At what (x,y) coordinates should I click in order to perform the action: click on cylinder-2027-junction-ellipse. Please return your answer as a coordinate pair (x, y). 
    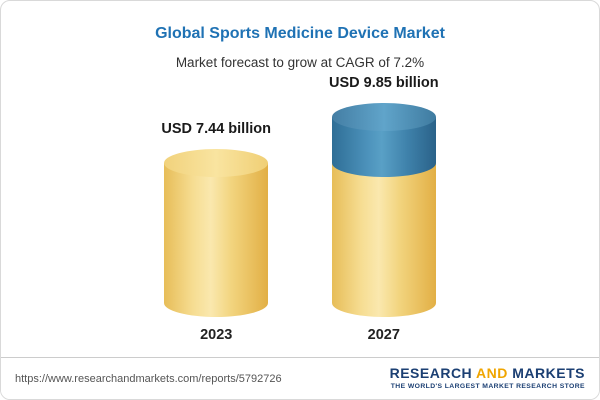
    Looking at the image, I should click on (383, 163).